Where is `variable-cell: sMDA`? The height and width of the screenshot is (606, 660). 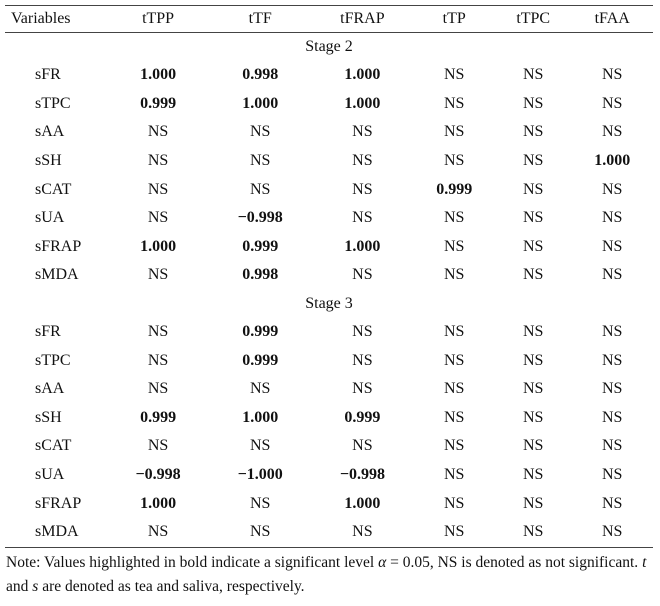 variable-cell: sMDA is located at coordinates (56, 532).